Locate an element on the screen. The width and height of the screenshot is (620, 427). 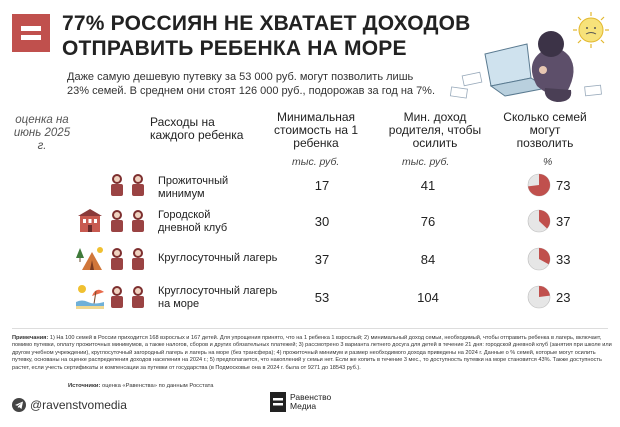
families-percent: 37 is located at coordinates (563, 221).